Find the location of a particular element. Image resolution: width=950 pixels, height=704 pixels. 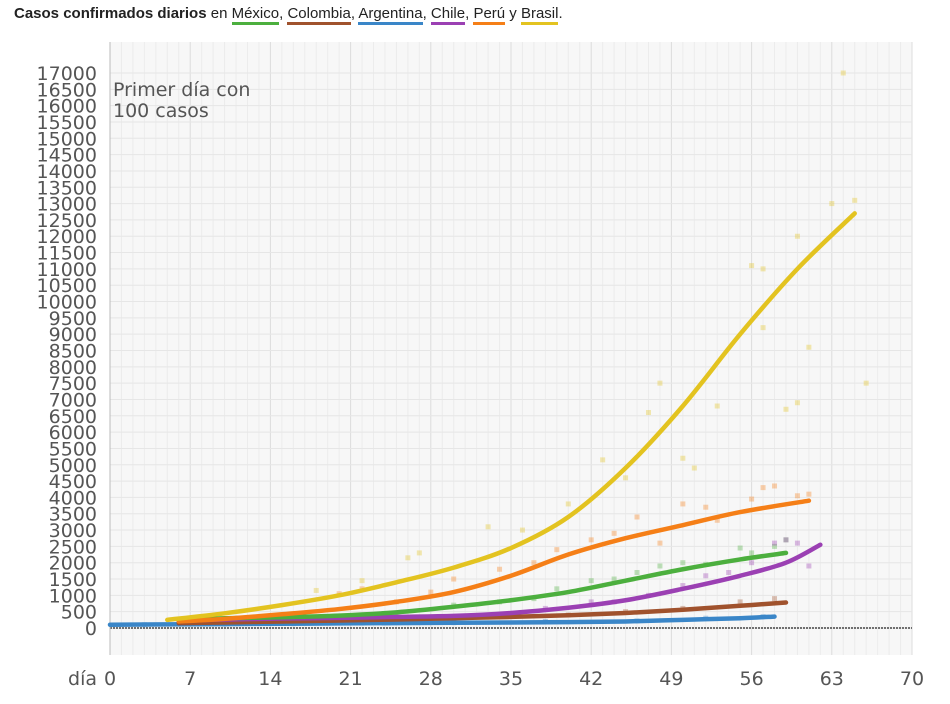

y-tick-label: 11500 is located at coordinates (67, 254).